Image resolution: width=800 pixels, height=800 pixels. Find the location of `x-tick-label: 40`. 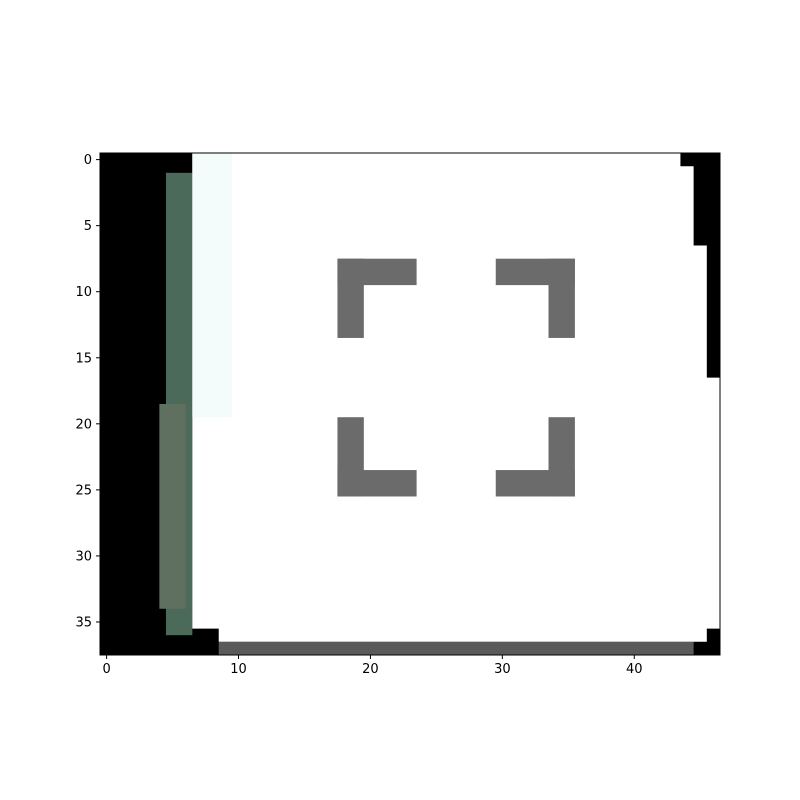

x-tick-label: 40 is located at coordinates (634, 669).